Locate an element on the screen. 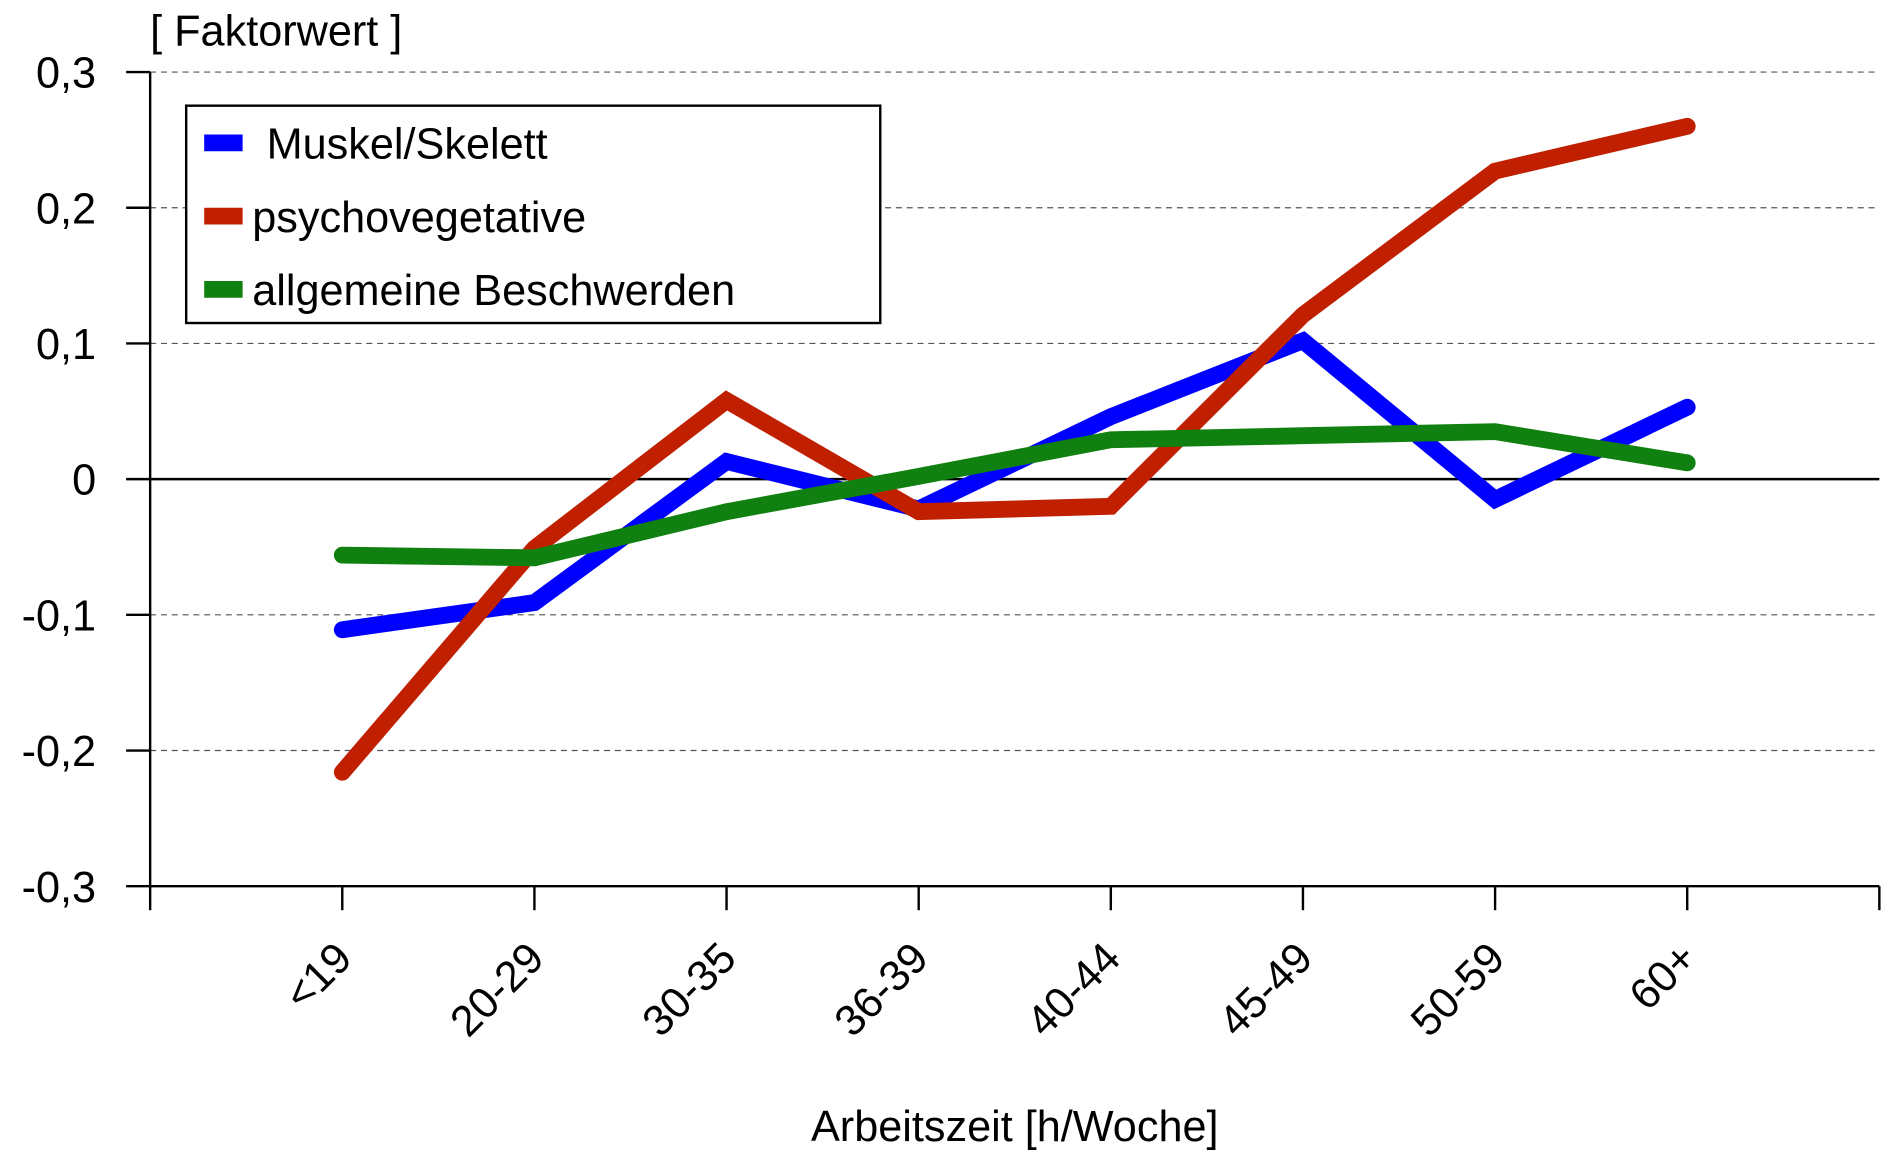 This screenshot has width=1883, height=1159. x-axis-label: Arbeitszeit [h/Woche] is located at coordinates (1015, 1127).